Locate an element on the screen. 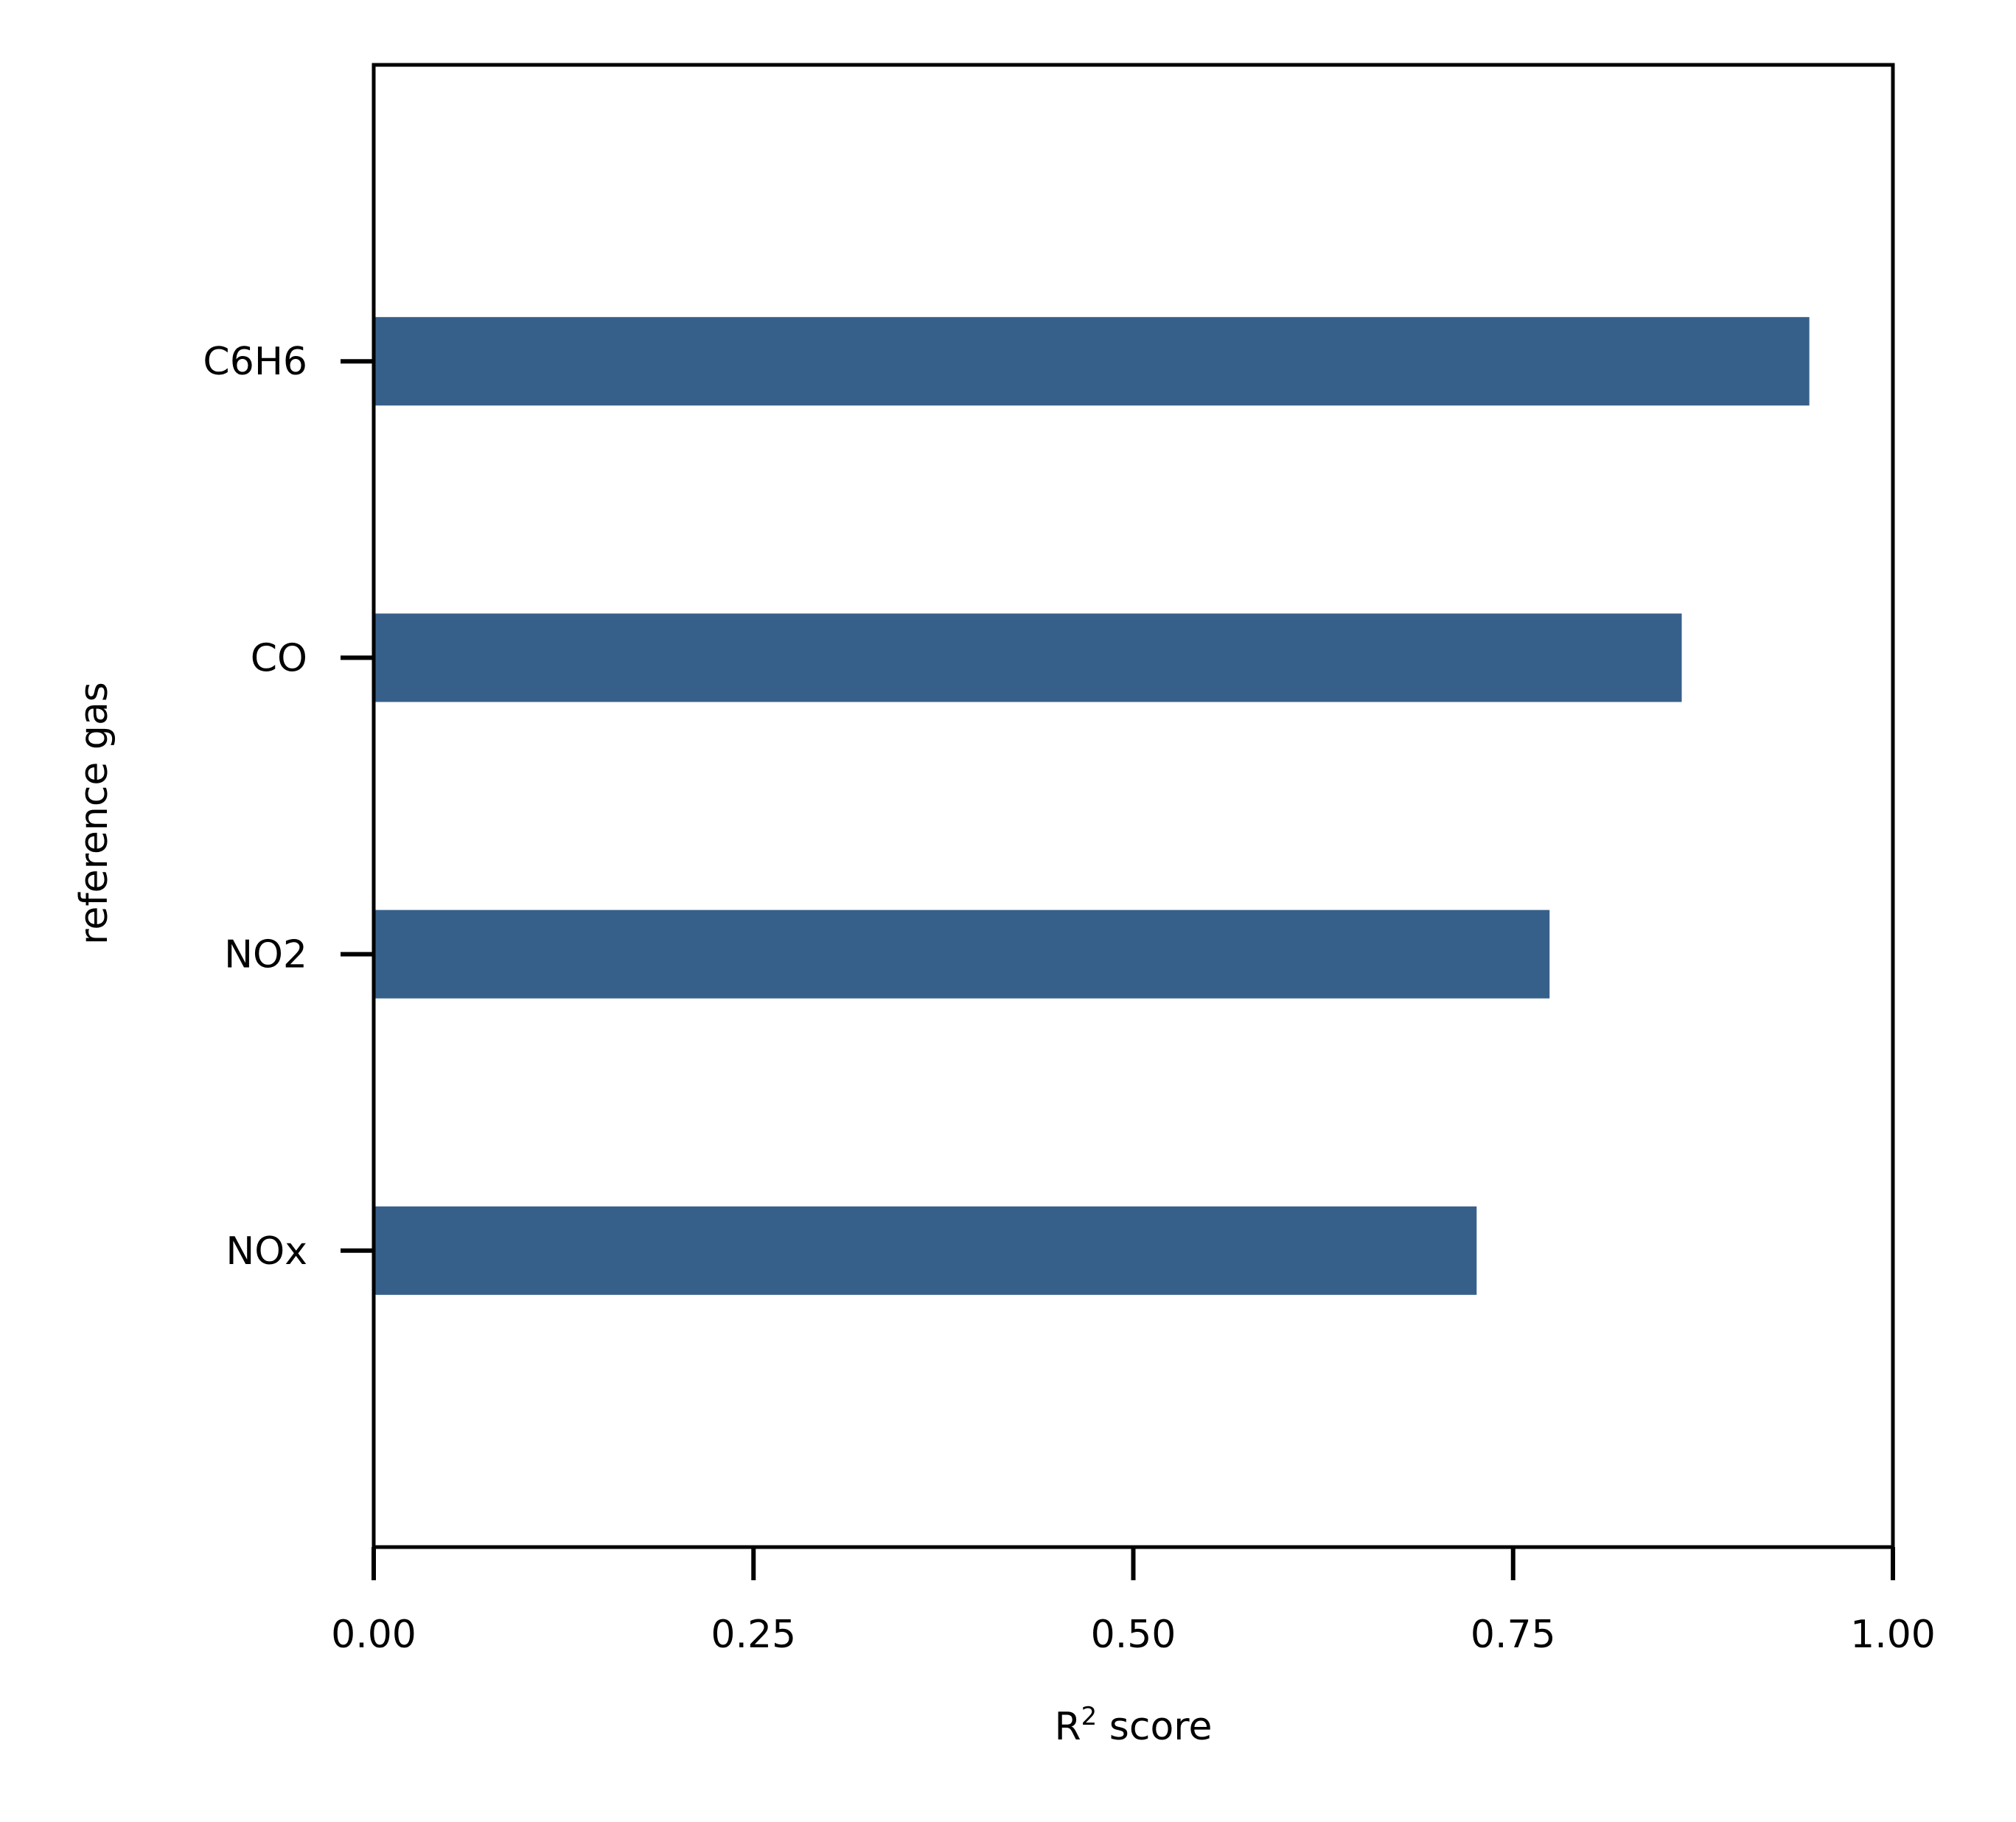 Image resolution: width=2016 pixels, height=1822 pixels. bar-co is located at coordinates (1028, 658).